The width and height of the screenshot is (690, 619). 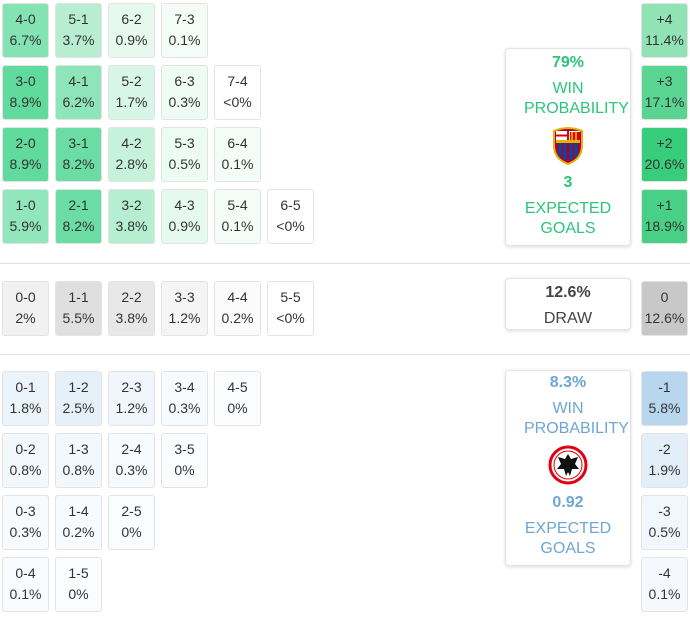 I want to click on score: +3, so click(x=664, y=81).